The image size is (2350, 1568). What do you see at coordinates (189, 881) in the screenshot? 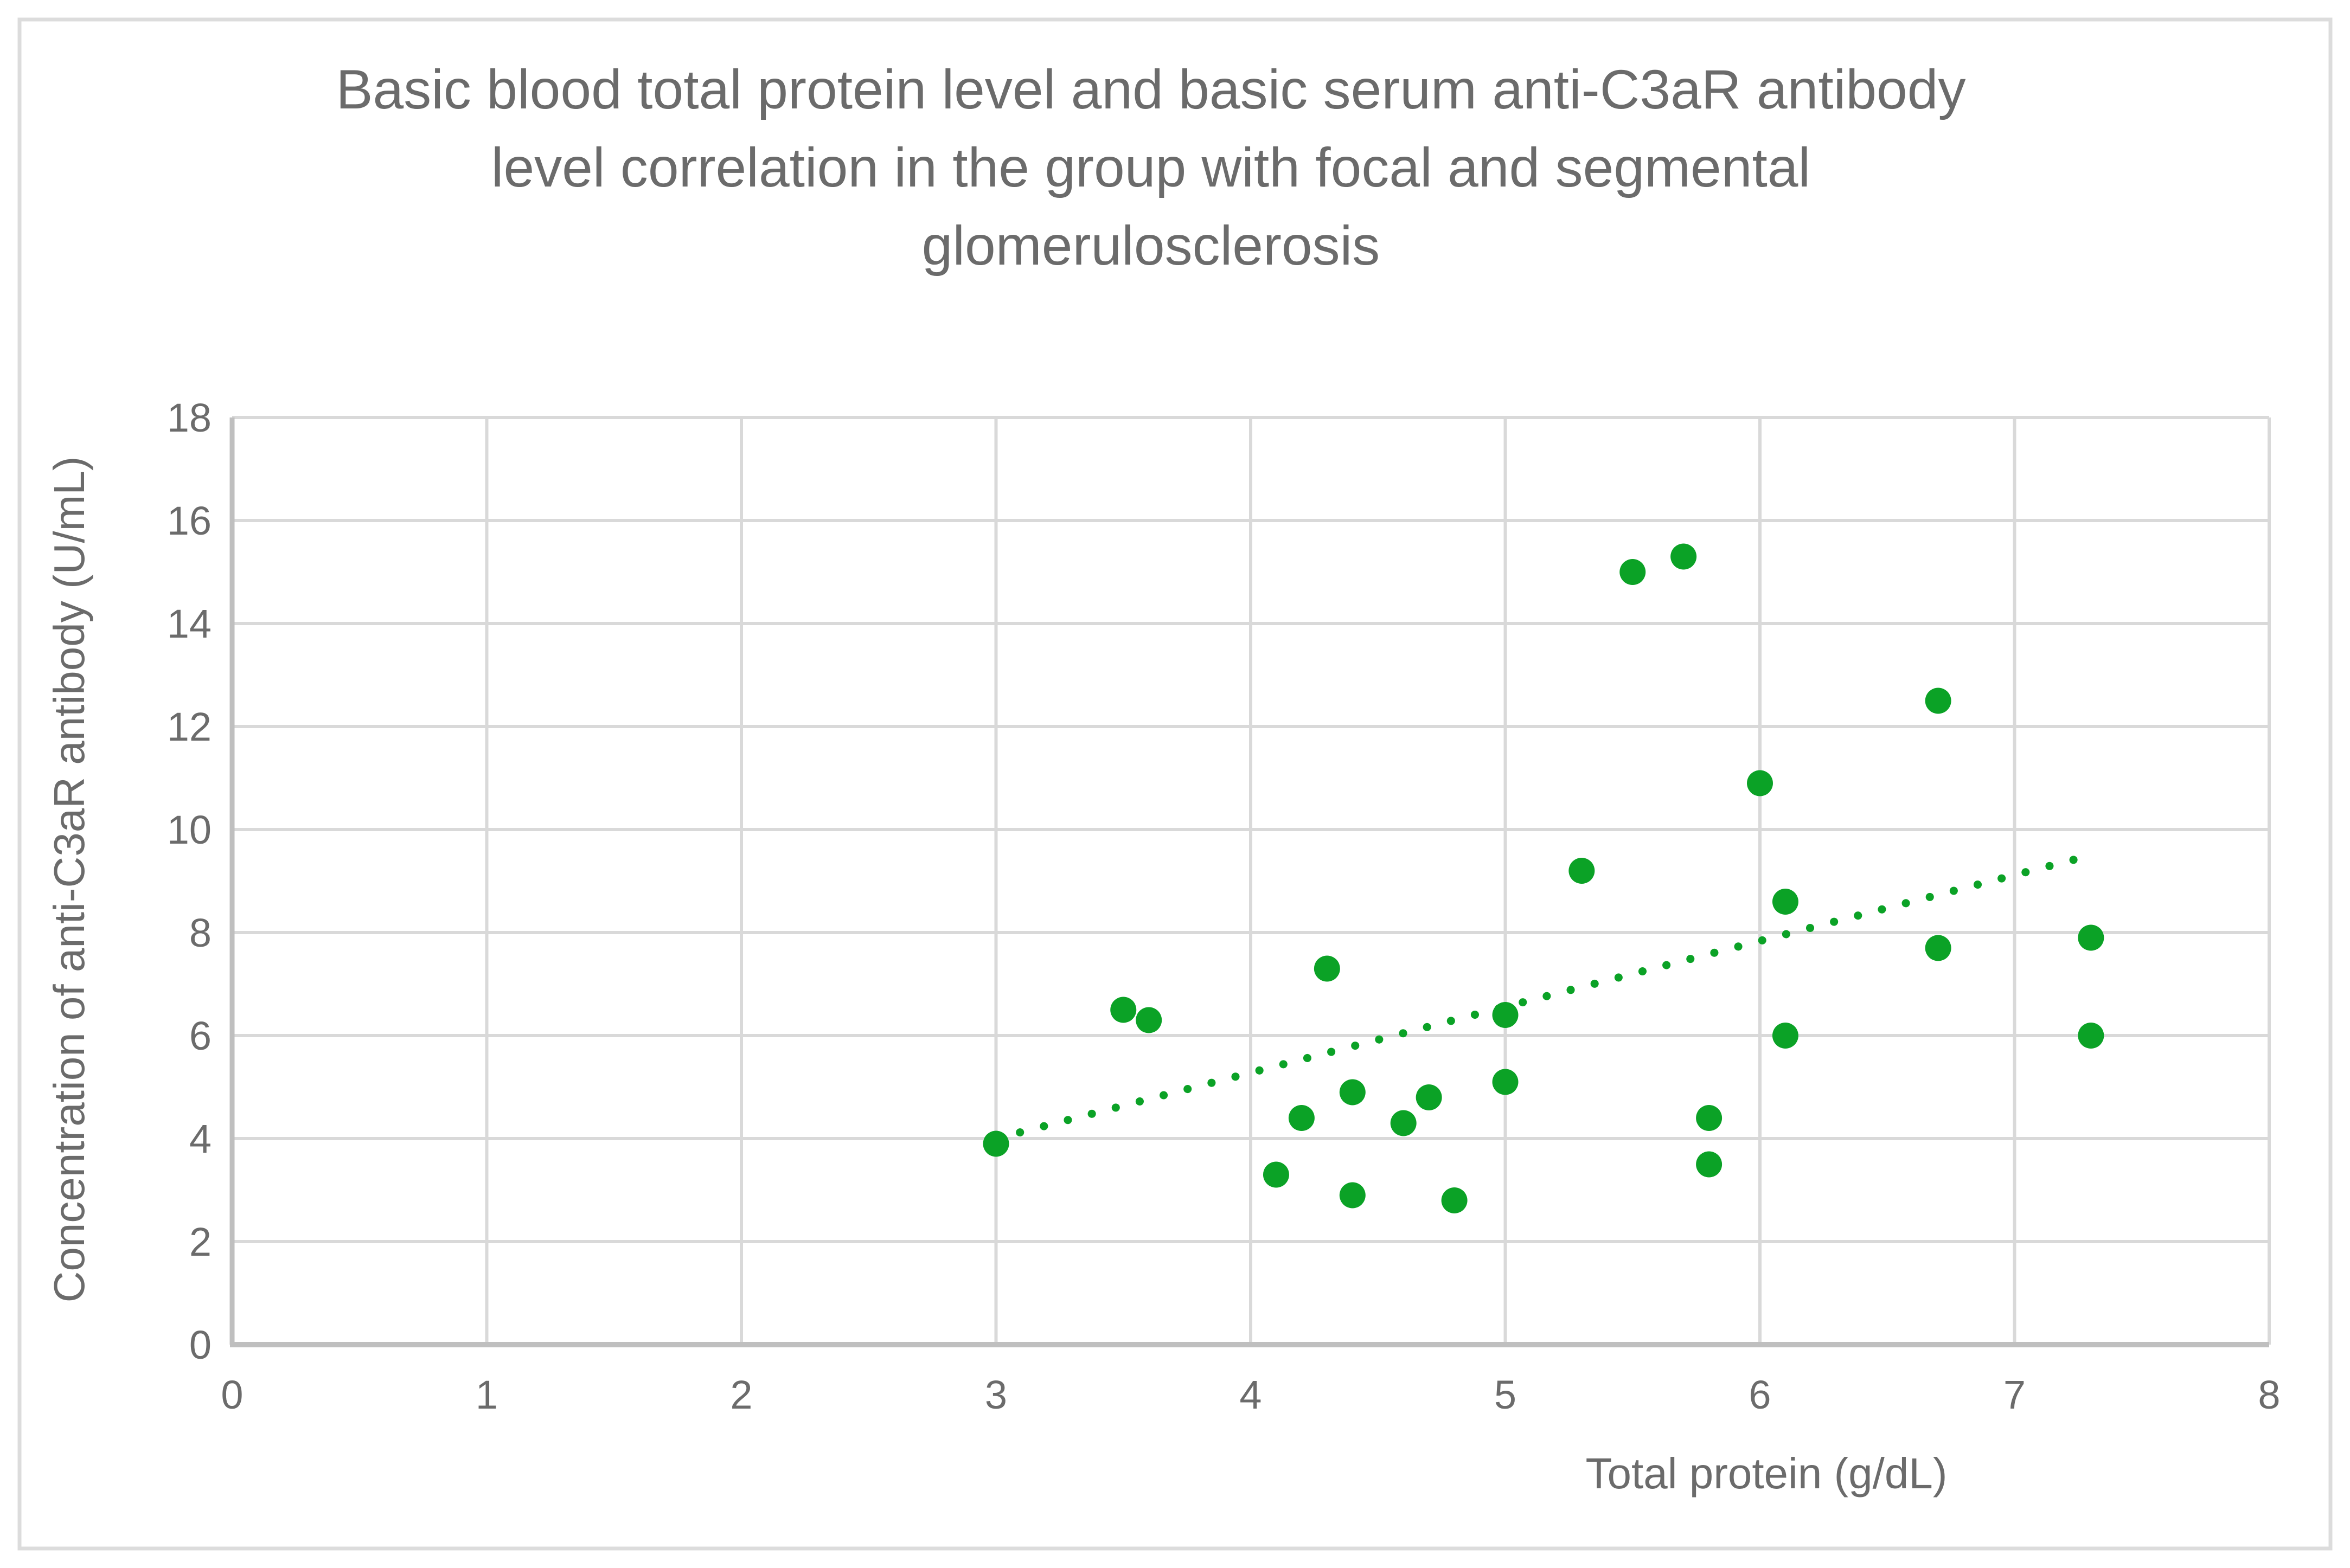
I see `y-axis-tick-labels: 0 2 4 6 8 10 12 14 16 18` at bounding box center [189, 881].